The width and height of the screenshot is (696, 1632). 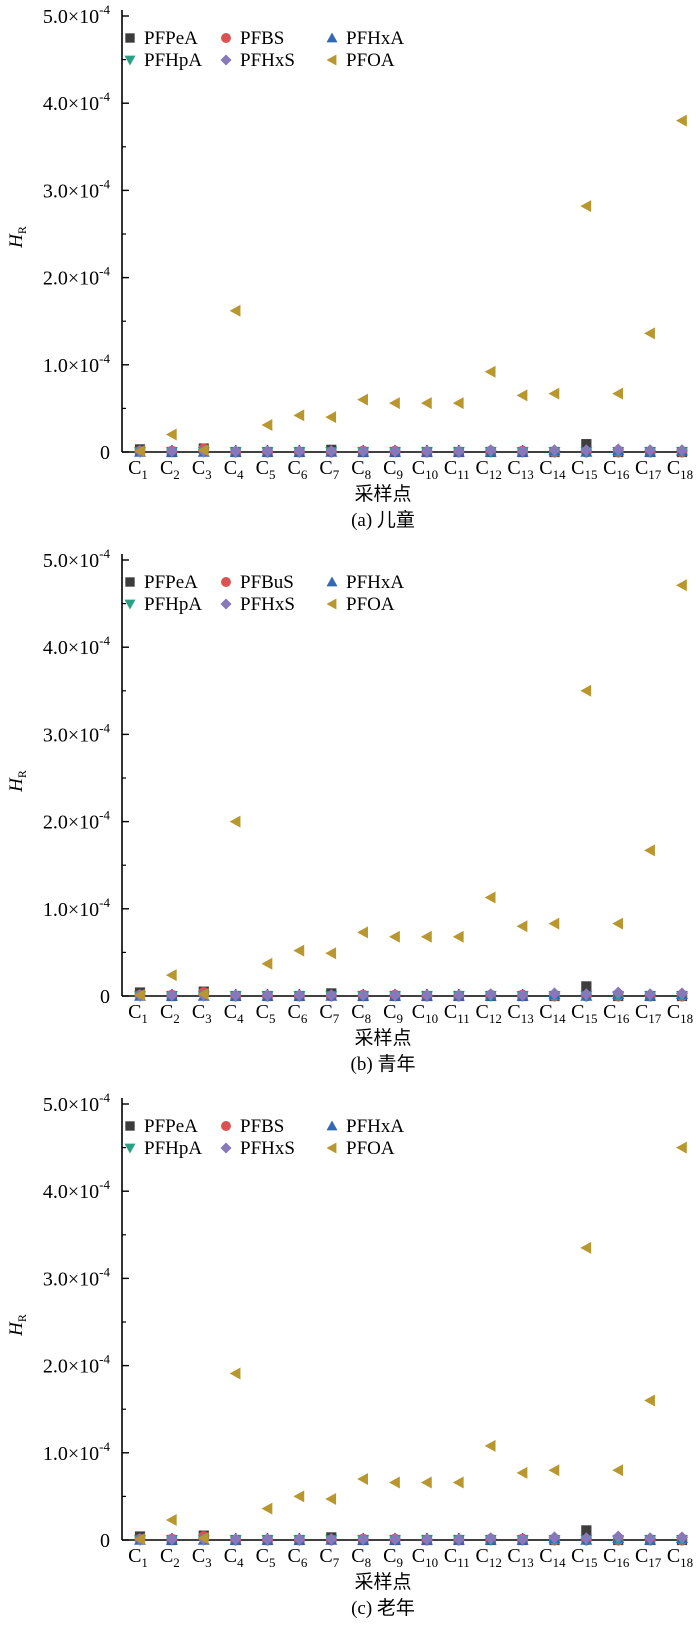 What do you see at coordinates (457, 469) in the screenshot?
I see `x-tick-label: C11` at bounding box center [457, 469].